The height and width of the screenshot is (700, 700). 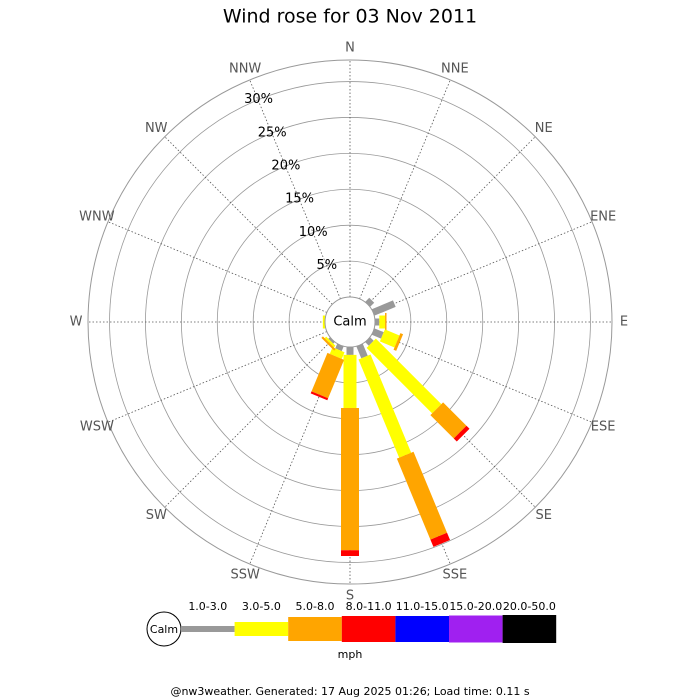 What do you see at coordinates (350, 654) in the screenshot?
I see `unit-label: mph` at bounding box center [350, 654].